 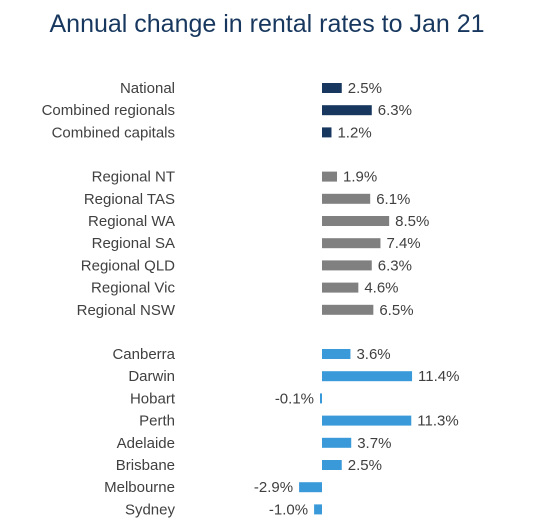 What do you see at coordinates (288, 509) in the screenshot?
I see `value-label-sydney: -1.0%` at bounding box center [288, 509].